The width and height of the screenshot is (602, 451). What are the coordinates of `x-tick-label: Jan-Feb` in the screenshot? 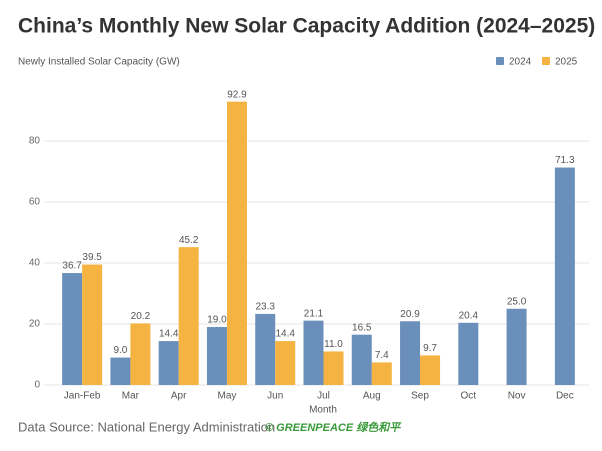 It's located at (82, 396).